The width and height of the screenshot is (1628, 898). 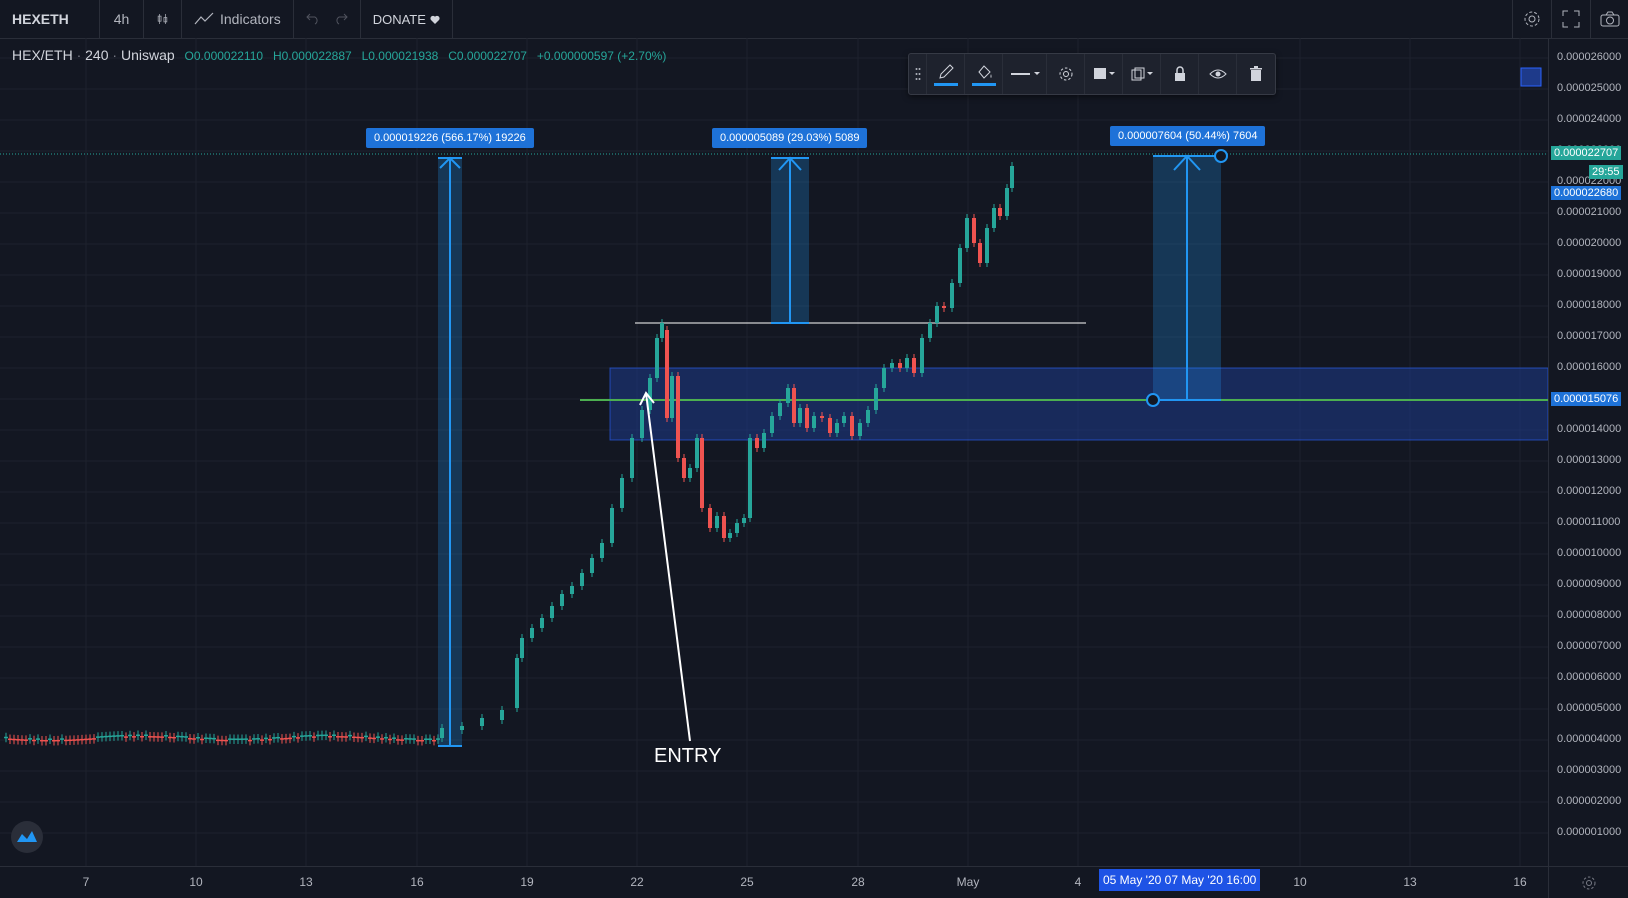 What do you see at coordinates (27, 837) in the screenshot?
I see `logo-icon` at bounding box center [27, 837].